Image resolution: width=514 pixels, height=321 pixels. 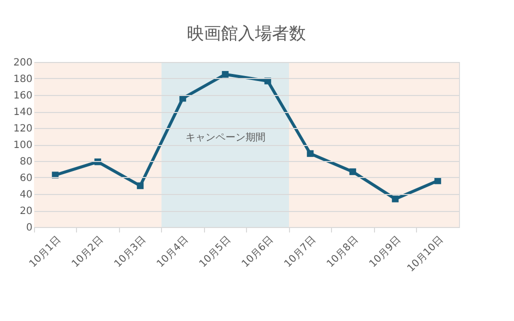 I want to click on y-tick-label: 160, so click(x=22, y=96).